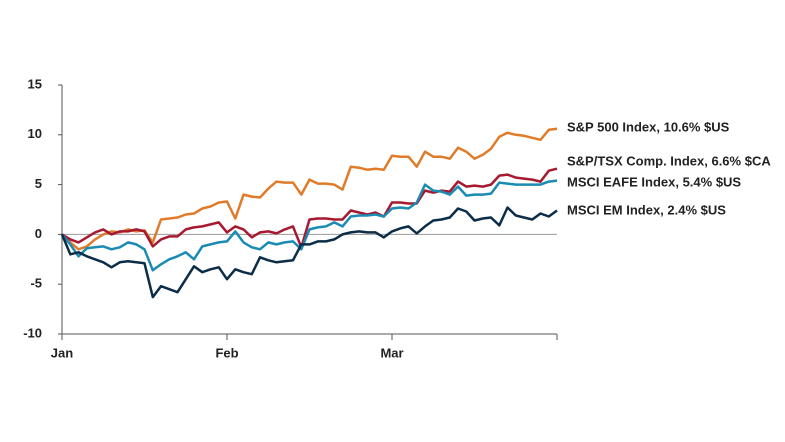 This screenshot has width=785, height=442. I want to click on y-tick-label: 10, so click(35, 133).